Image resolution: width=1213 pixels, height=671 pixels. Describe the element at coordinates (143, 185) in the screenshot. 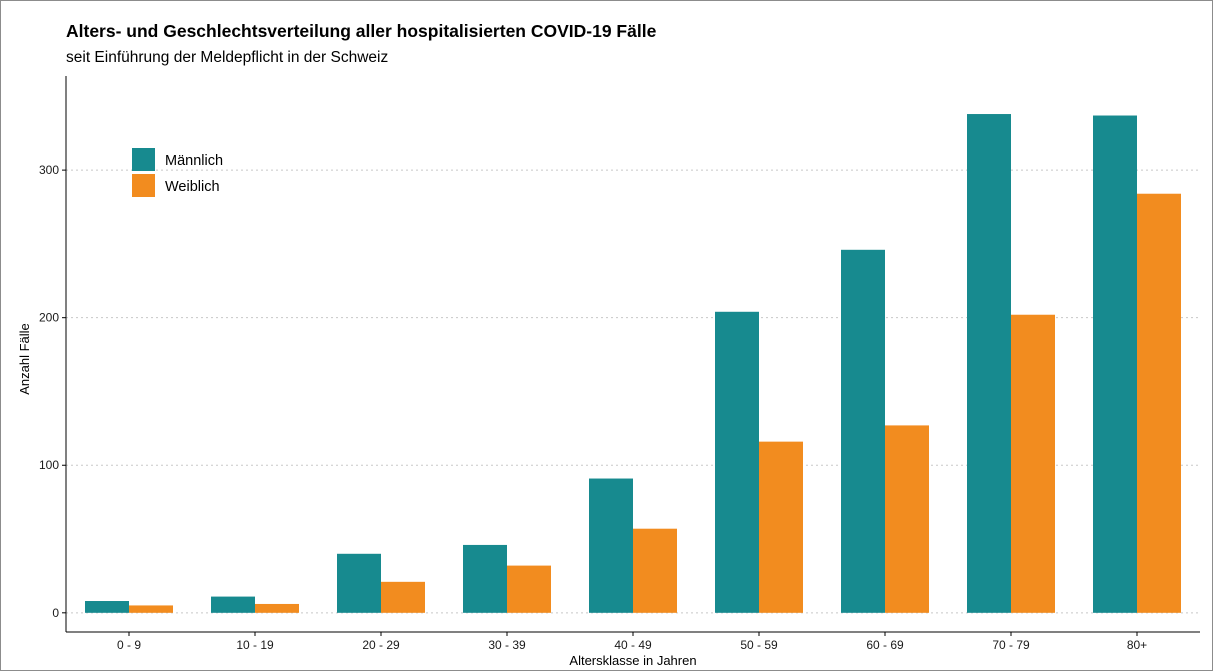

I see `legend-swatch-weiblich` at that location.